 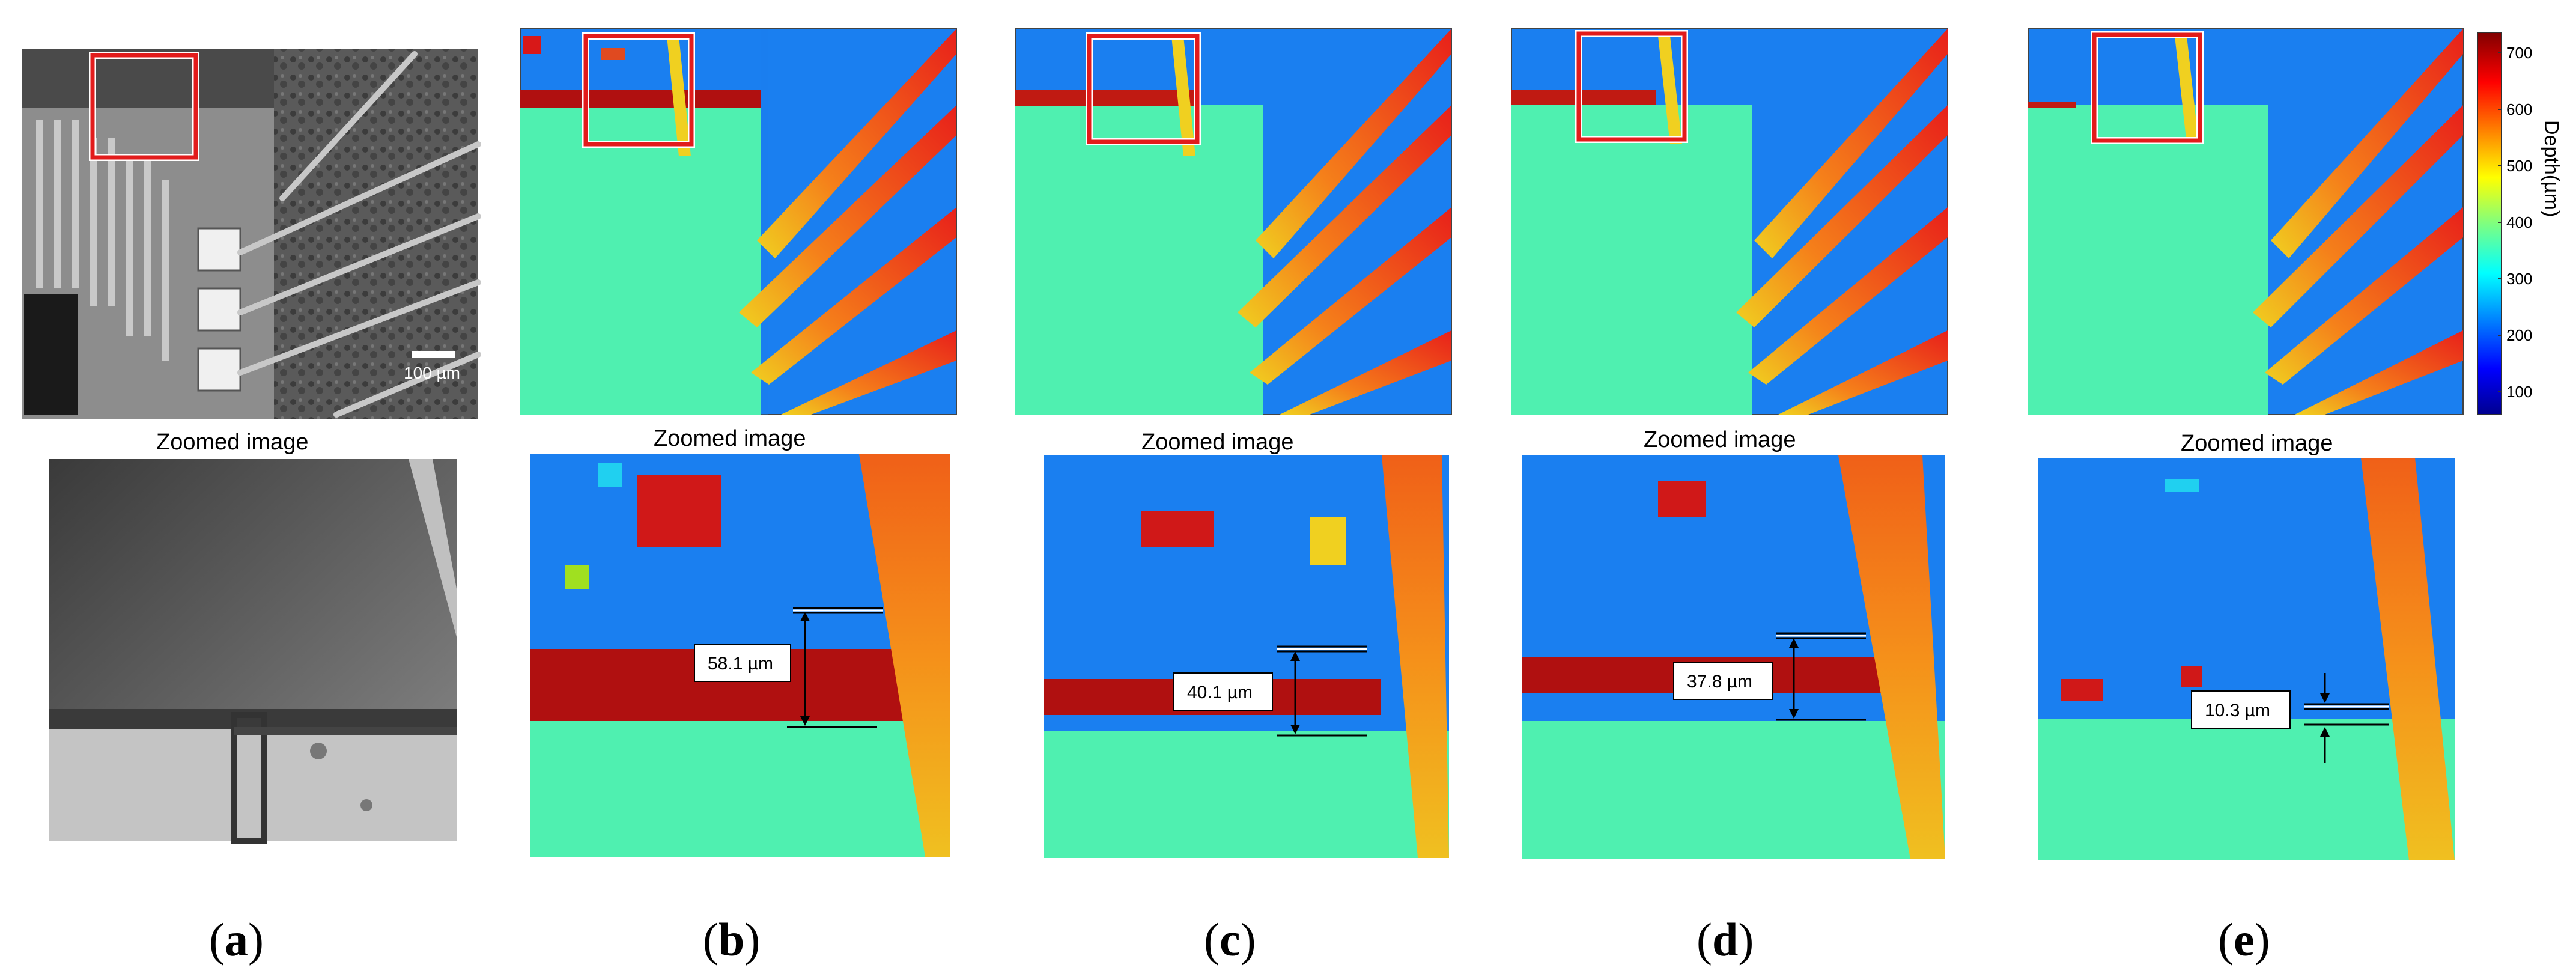 What do you see at coordinates (1720, 439) in the screenshot?
I see `zoomed-caption-d: Zoomed image` at bounding box center [1720, 439].